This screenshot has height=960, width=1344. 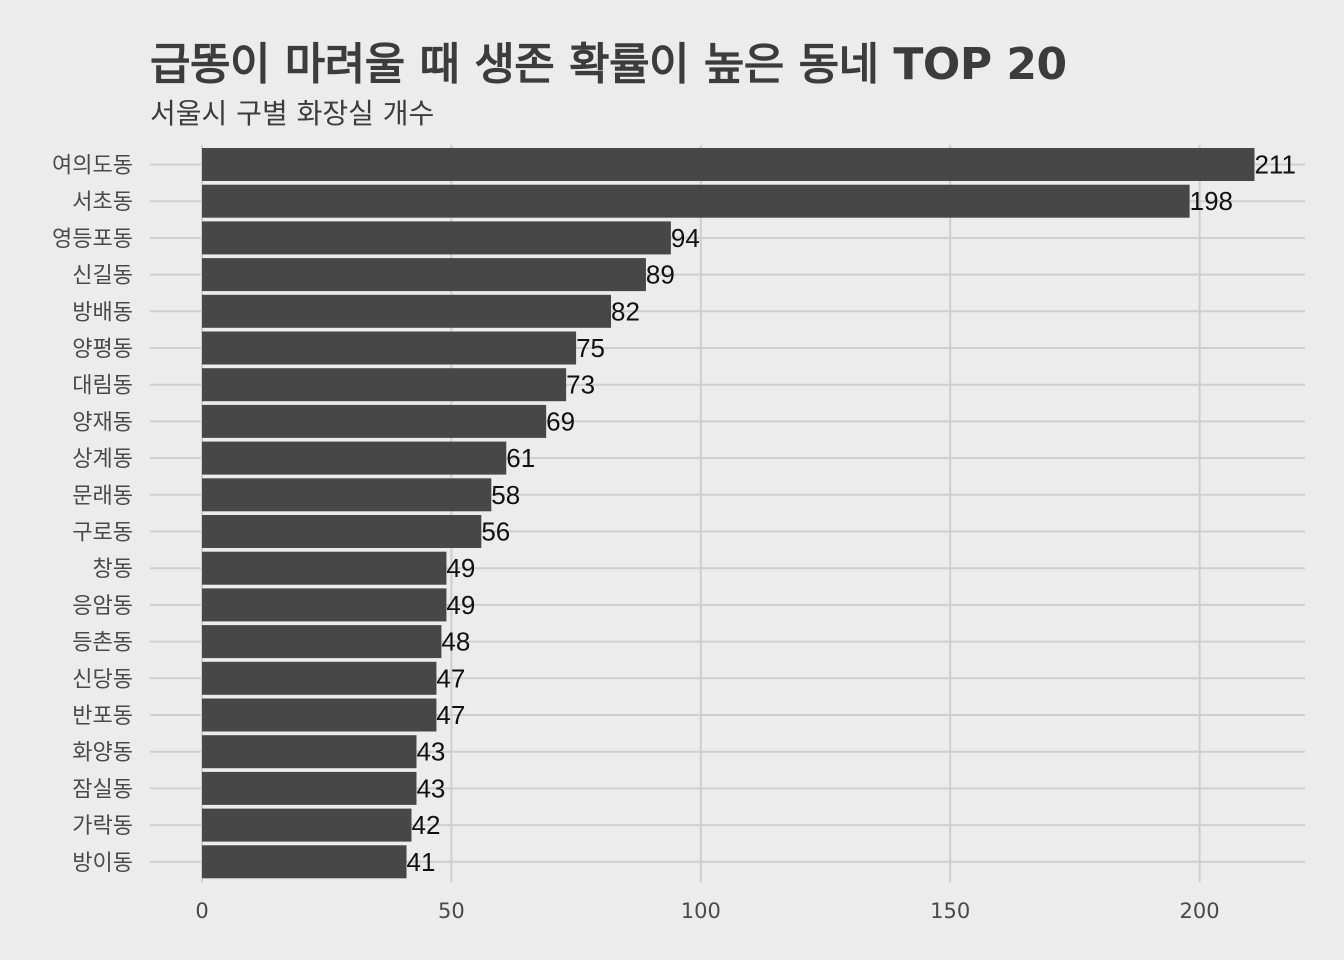 I want to click on value-label: 198, so click(x=1211, y=201).